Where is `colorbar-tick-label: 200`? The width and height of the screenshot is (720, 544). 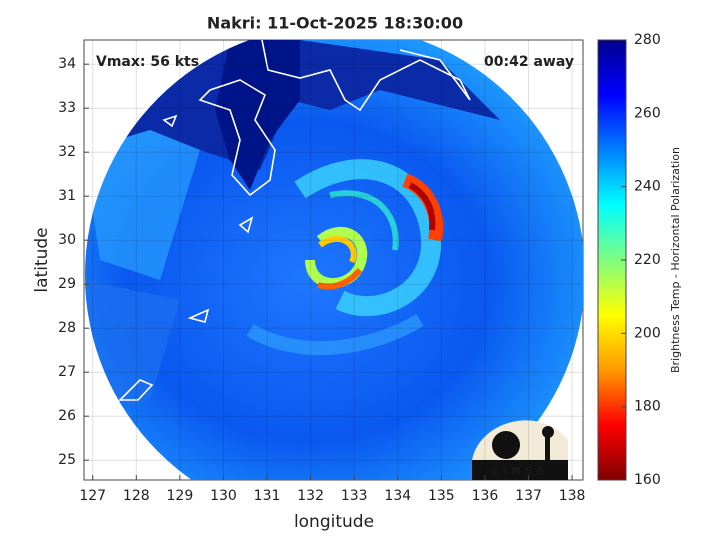
colorbar-tick-label: 200 is located at coordinates (647, 333).